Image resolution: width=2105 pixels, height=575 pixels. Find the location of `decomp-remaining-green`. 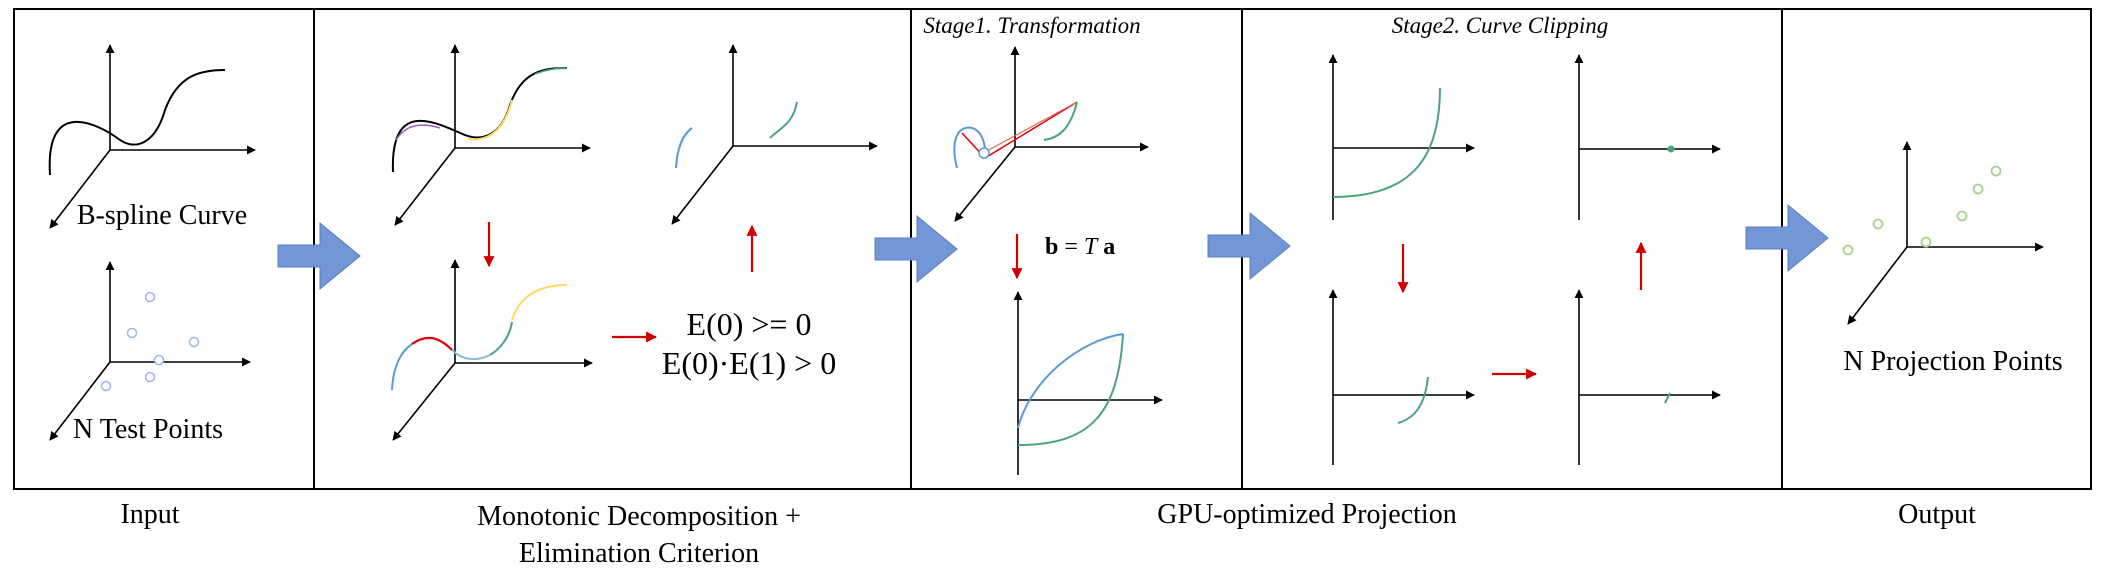

decomp-remaining-green is located at coordinates (783, 120).